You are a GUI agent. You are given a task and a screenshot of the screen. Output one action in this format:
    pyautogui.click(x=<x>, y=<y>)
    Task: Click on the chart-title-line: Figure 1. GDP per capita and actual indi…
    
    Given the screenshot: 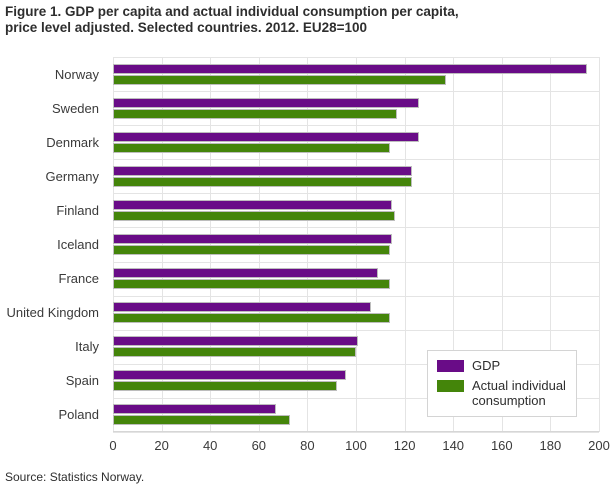 What is the action you would take?
    pyautogui.click(x=232, y=11)
    